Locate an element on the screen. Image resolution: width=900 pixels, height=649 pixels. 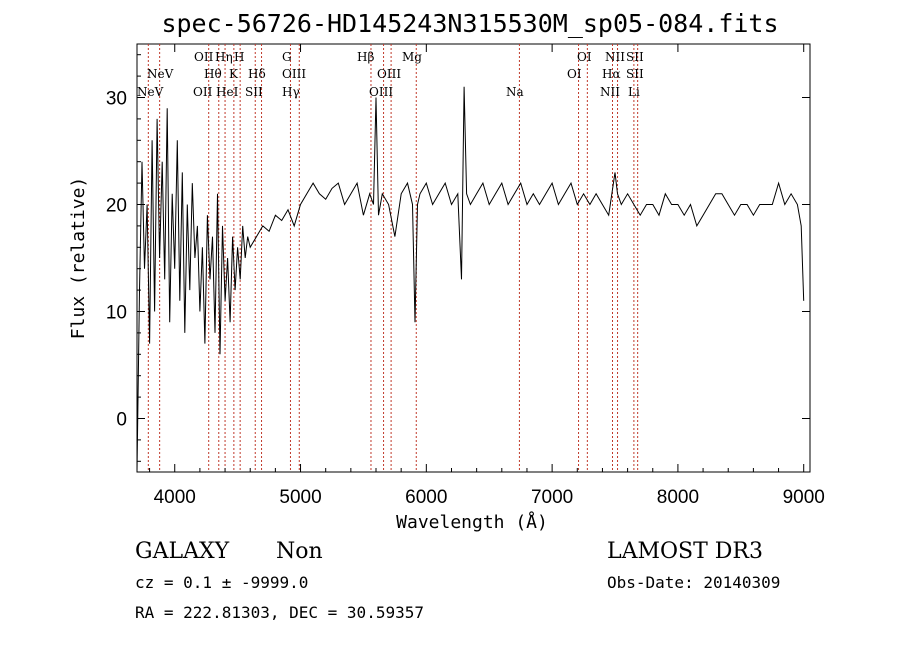
y-tick-label: 20 is located at coordinates (116, 206).